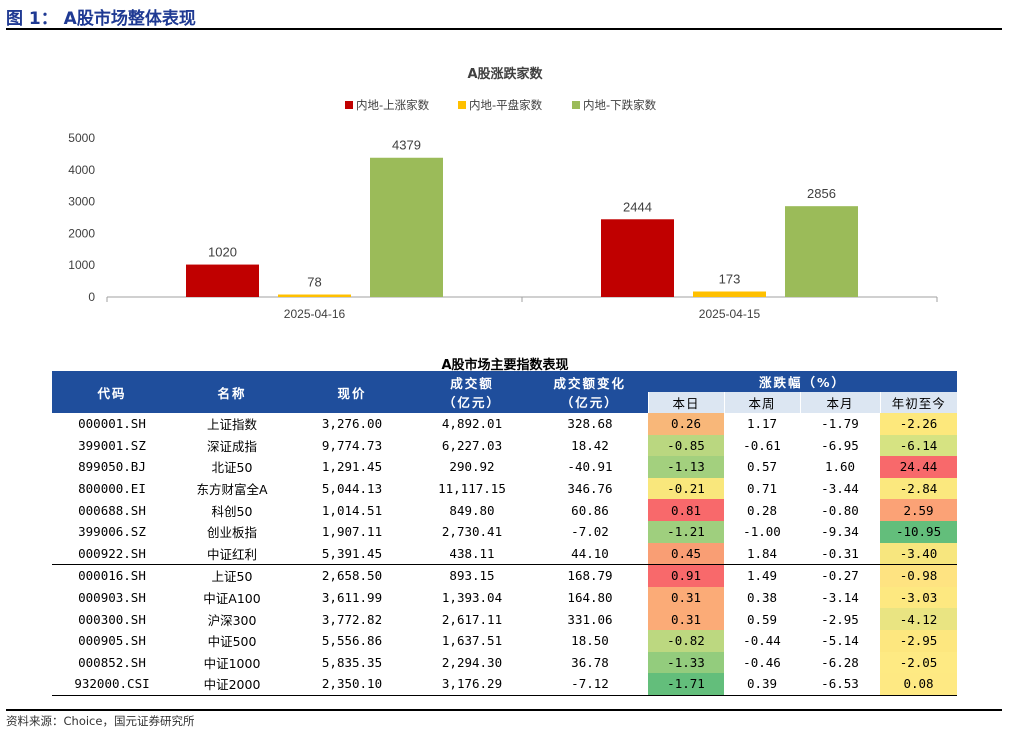  Describe the element at coordinates (112, 641) in the screenshot. I see `cell-code: 000905.SH` at that location.